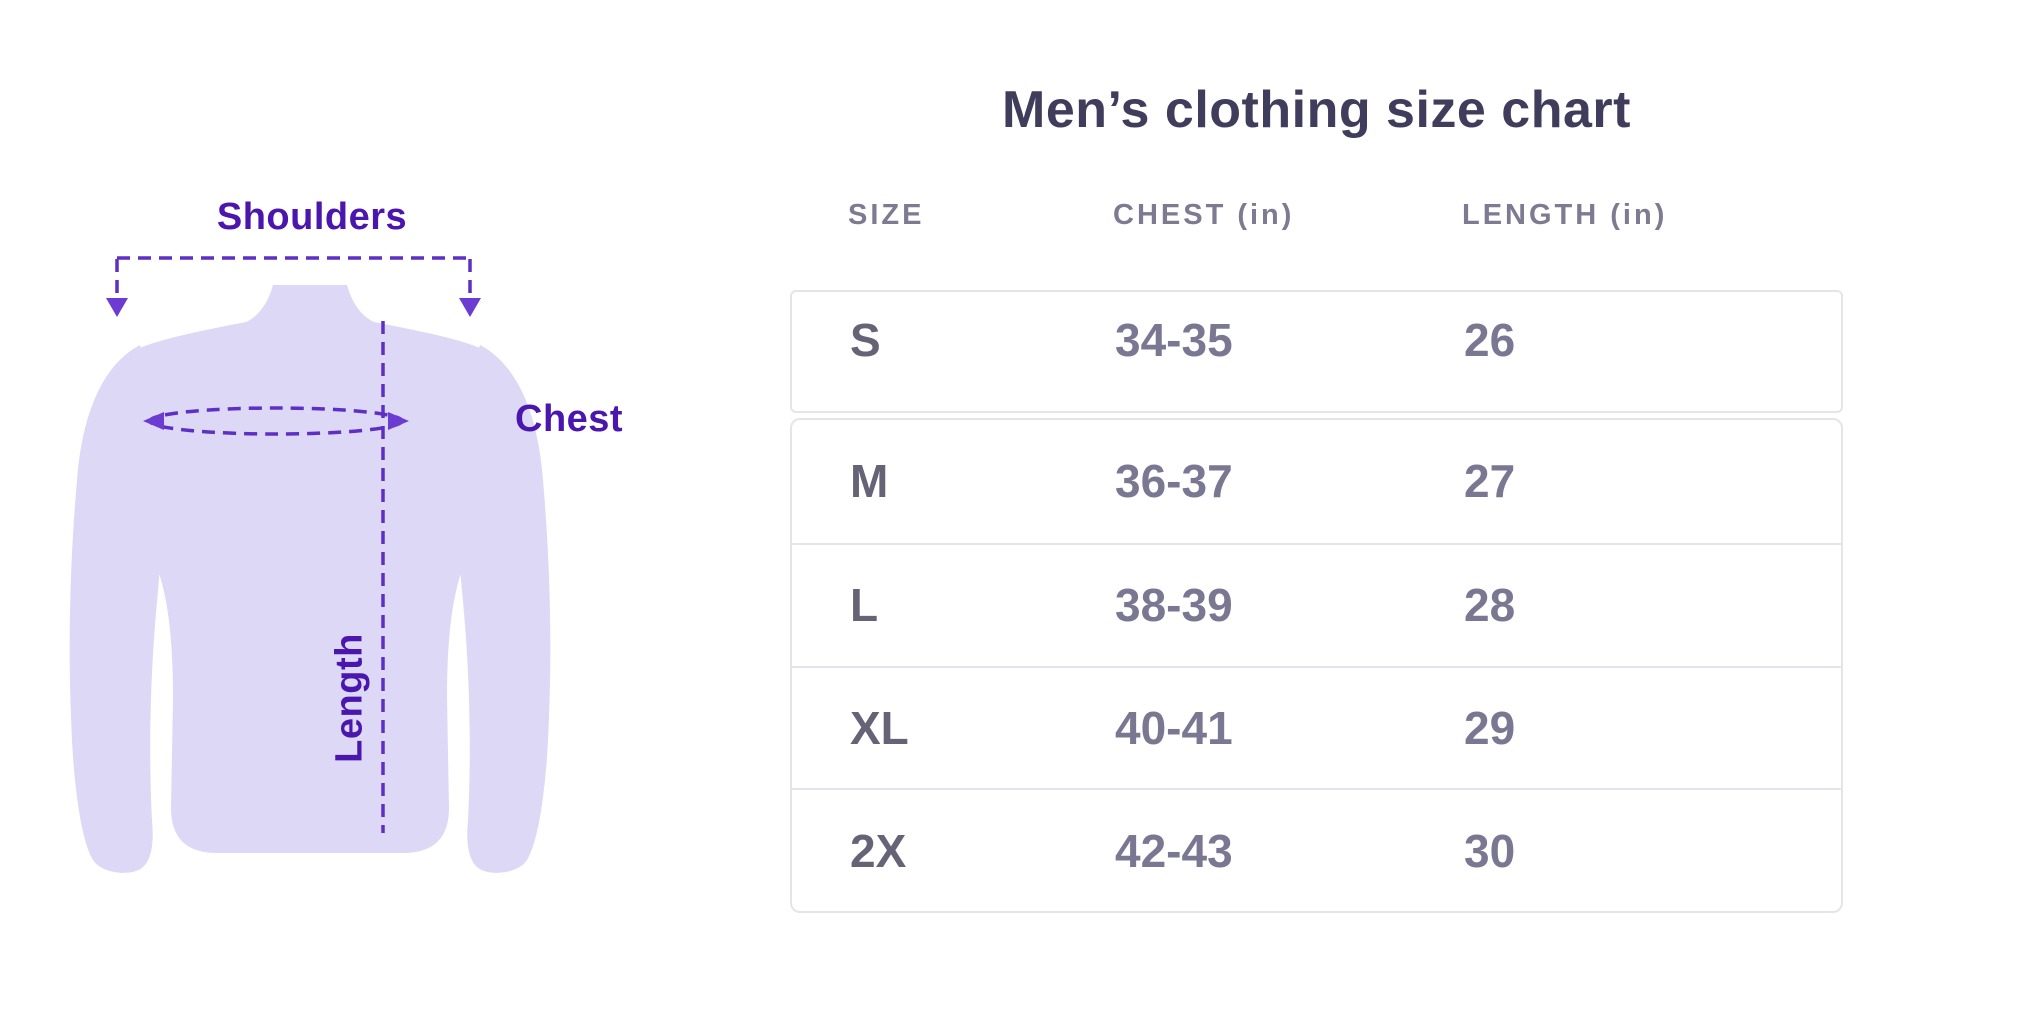 This screenshot has height=1020, width=2032. I want to click on chest-cell: 42-43, so click(1174, 850).